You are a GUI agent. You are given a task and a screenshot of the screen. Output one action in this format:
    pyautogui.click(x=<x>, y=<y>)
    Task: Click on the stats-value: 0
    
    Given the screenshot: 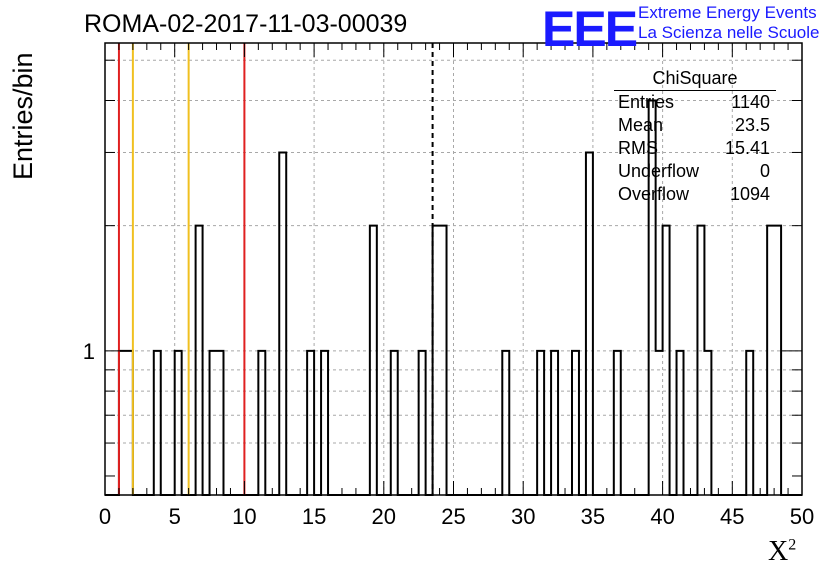 What is the action you would take?
    pyautogui.click(x=764, y=171)
    